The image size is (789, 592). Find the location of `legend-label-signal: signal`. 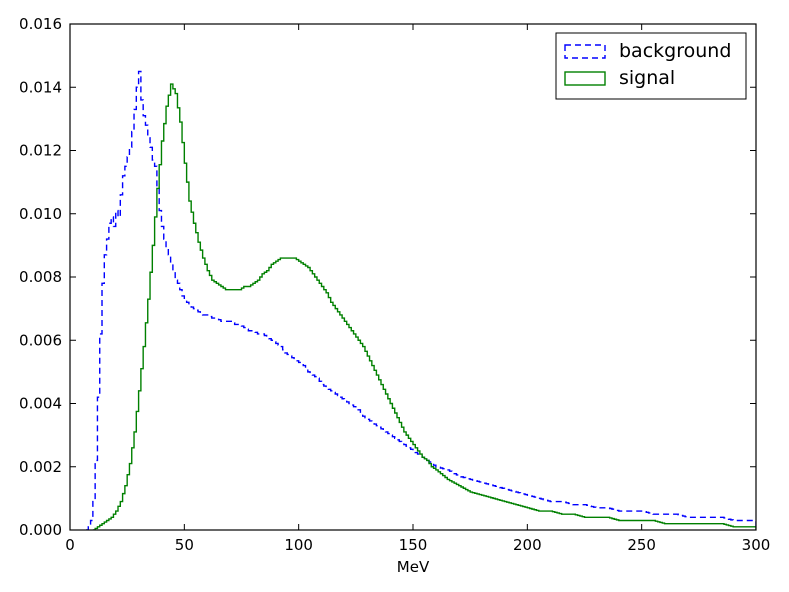

legend-label-signal: signal is located at coordinates (647, 78).